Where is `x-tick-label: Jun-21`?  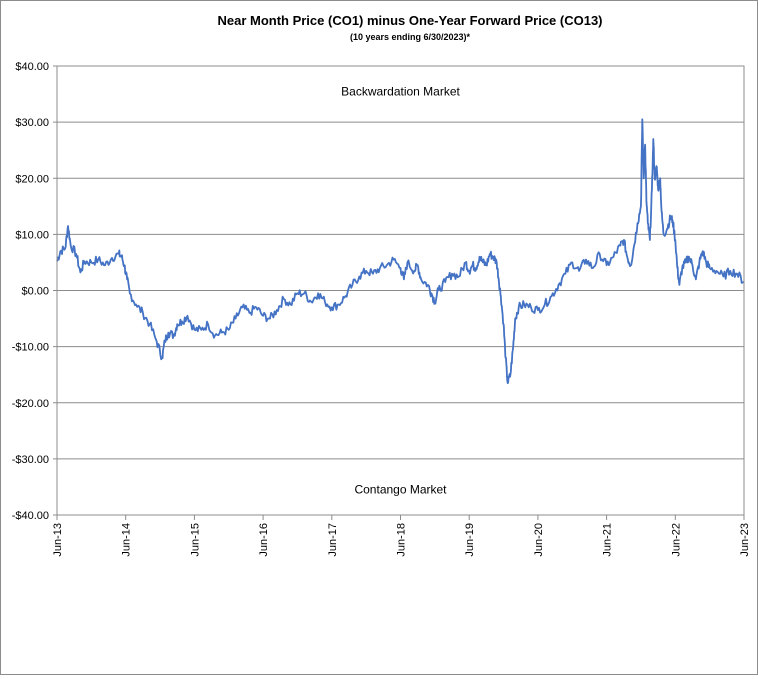
x-tick-label: Jun-21 is located at coordinates (608, 540).